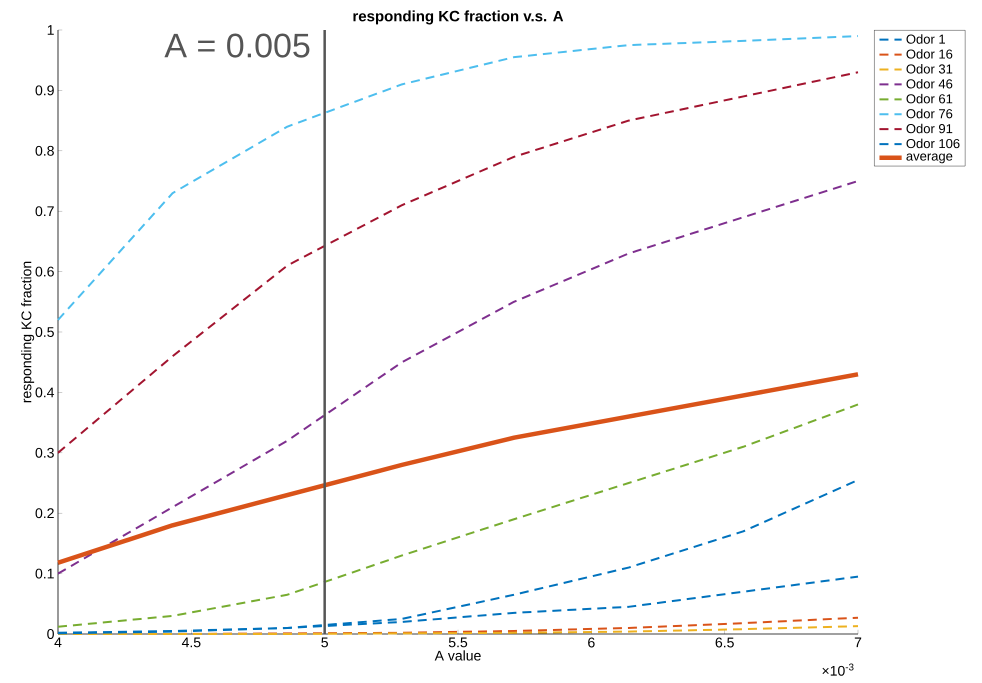  I want to click on legend-label: Odor 91, so click(929, 129).